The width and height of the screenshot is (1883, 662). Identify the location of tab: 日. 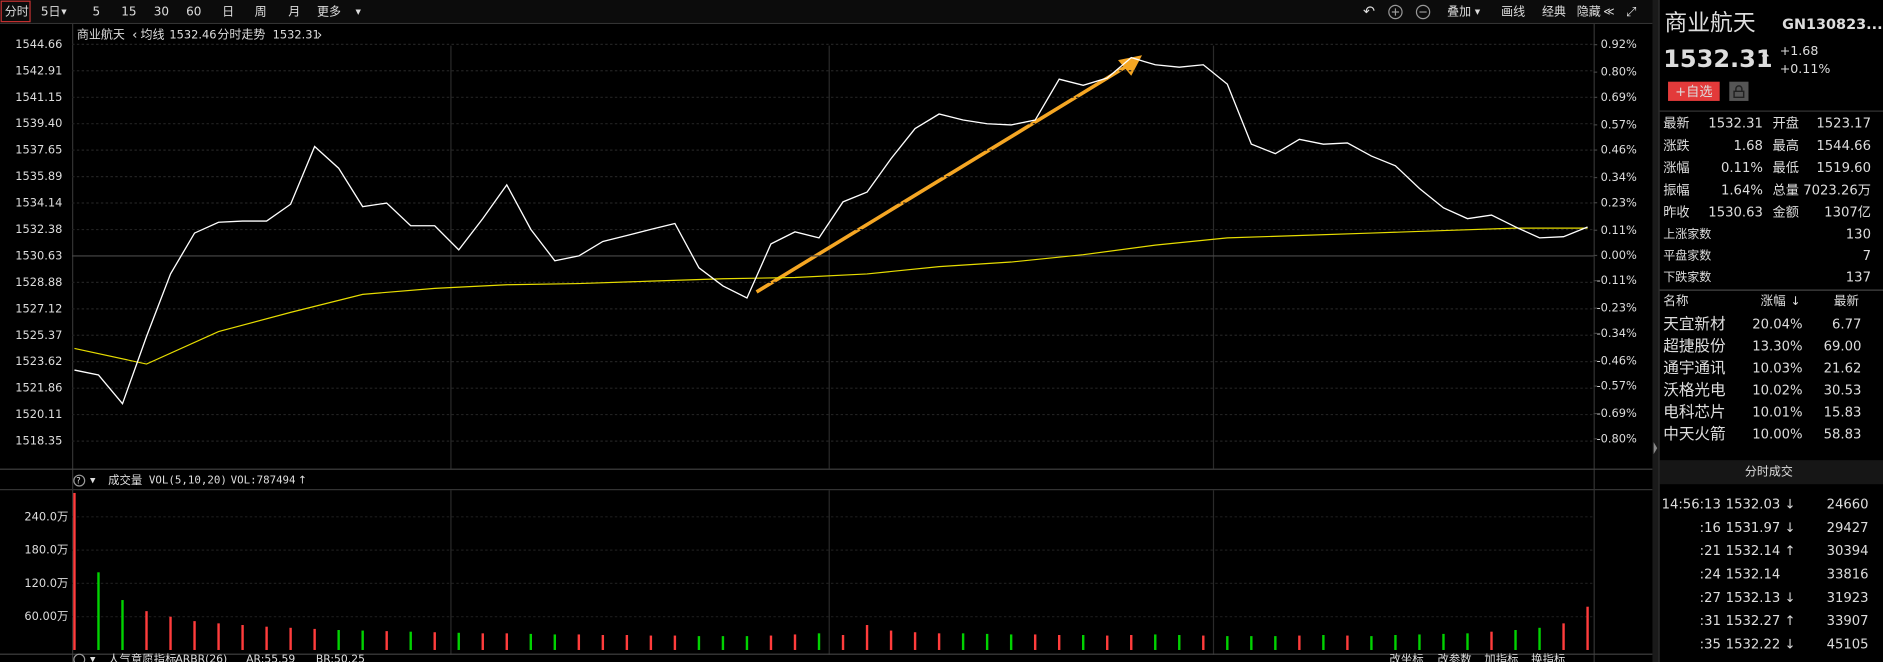
(228, 12).